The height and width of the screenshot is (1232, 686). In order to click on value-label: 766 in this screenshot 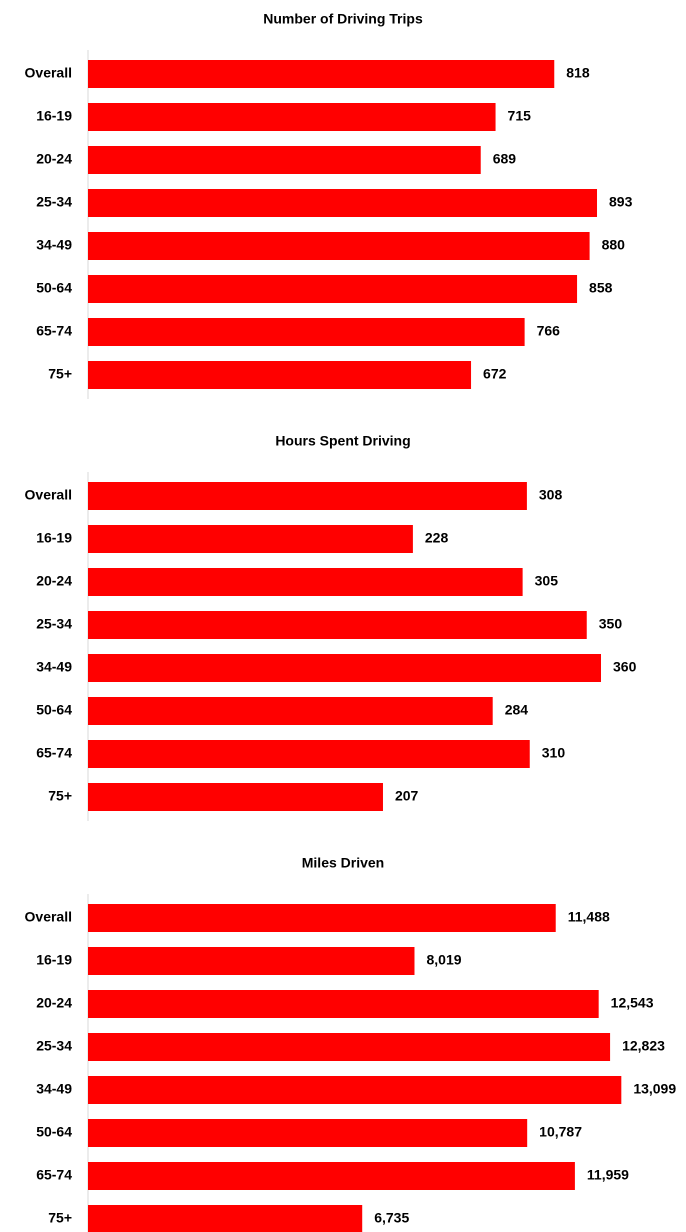, I will do `click(549, 331)`.